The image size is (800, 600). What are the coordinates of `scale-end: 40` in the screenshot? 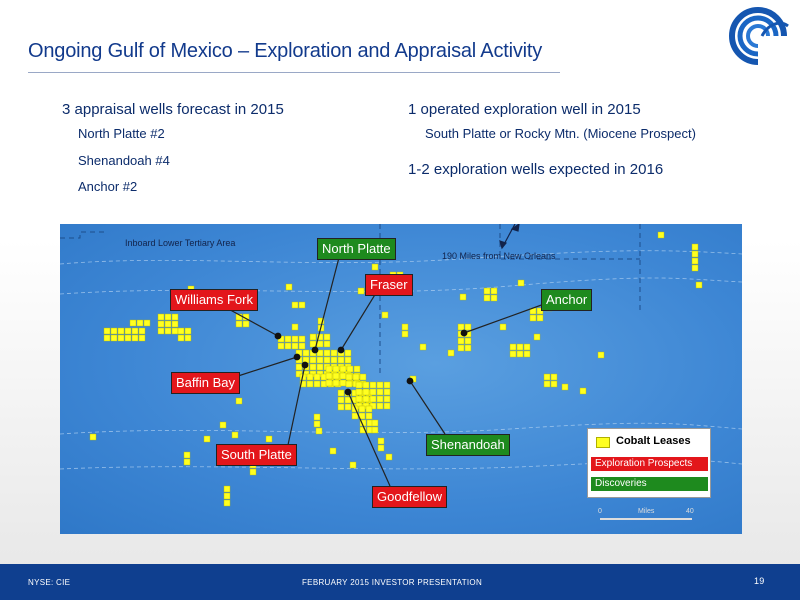 It's located at (690, 511).